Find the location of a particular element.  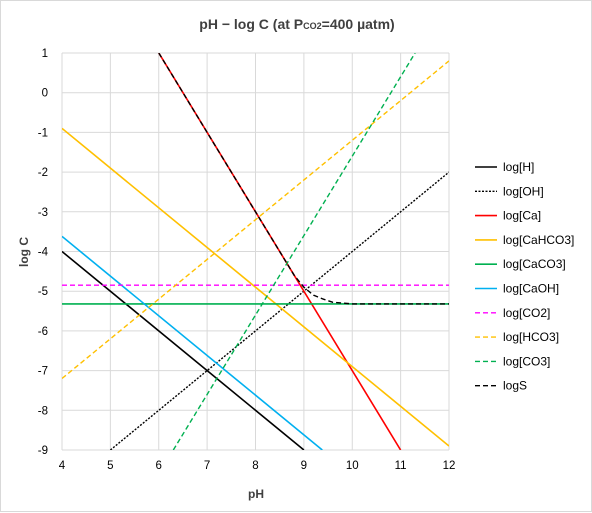

legend-label: log[CaOH] is located at coordinates (531, 289).